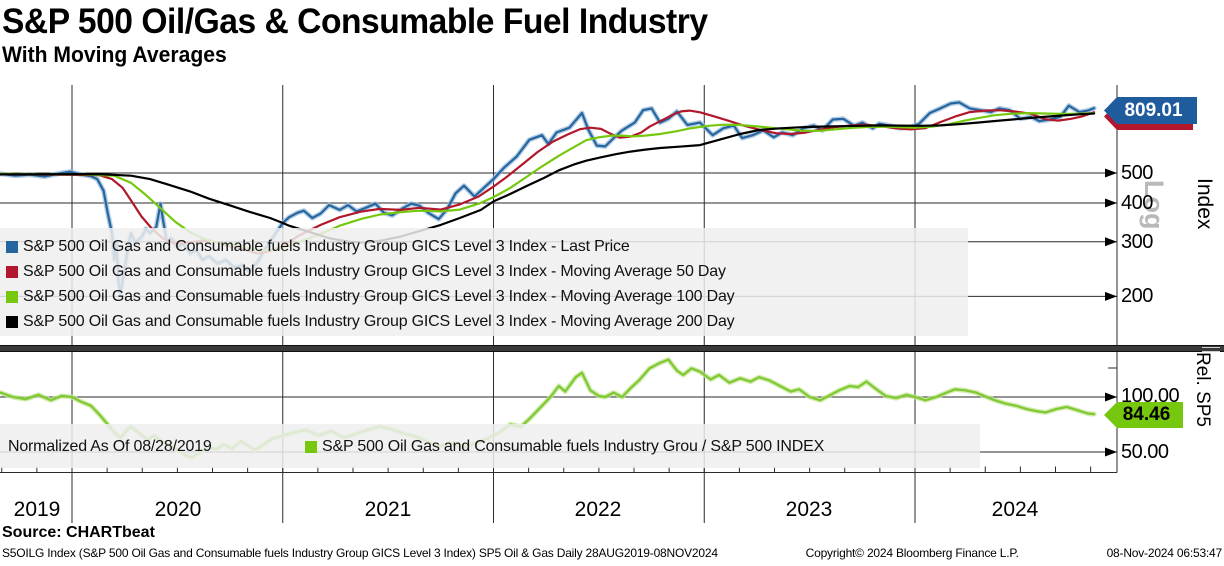  I want to click on axis-decorations, so click(1111, 312).